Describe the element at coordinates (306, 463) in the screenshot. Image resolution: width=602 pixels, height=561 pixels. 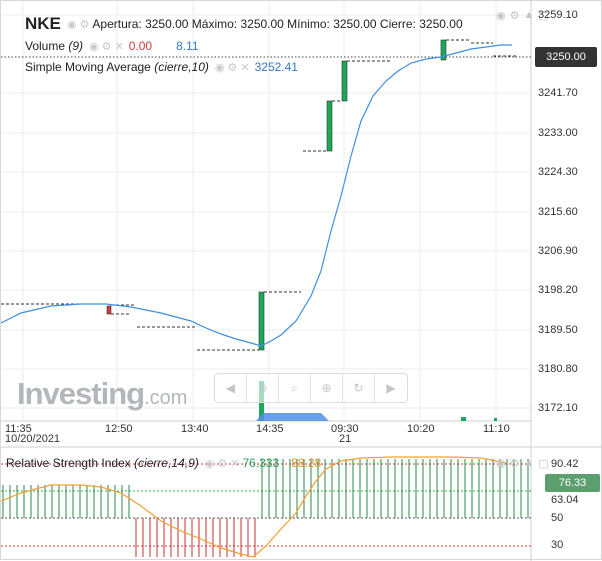
I see `rsi-signal-value: 88.28` at that location.